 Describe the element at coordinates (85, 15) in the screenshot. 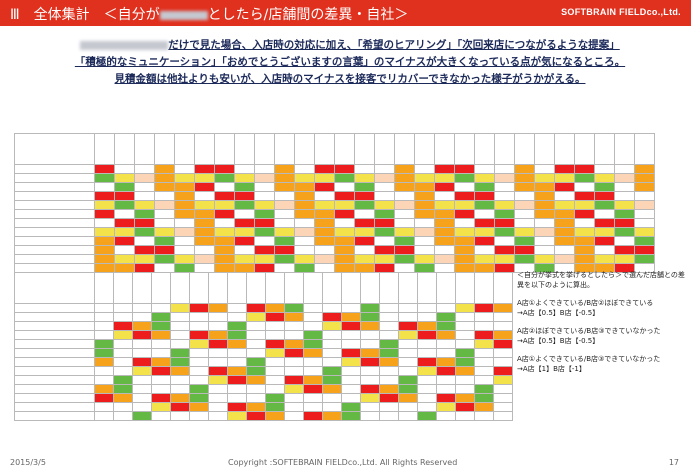

I see `page-title-prefix: Ⅲ 全体集計 ＜自分が` at that location.